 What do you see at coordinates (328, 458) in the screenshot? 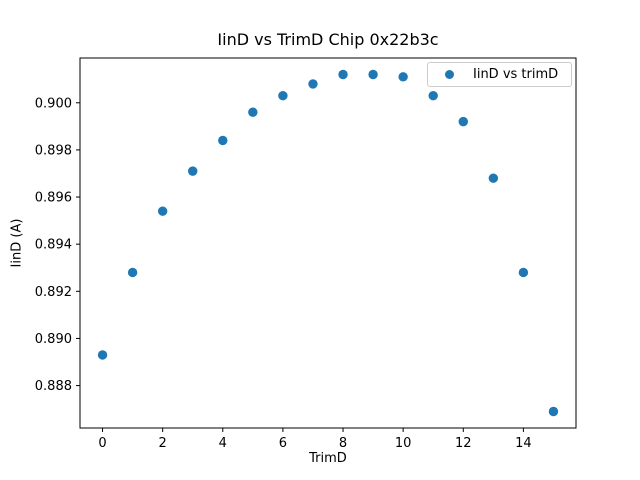
I see `x-axis-label: TrimD` at bounding box center [328, 458].